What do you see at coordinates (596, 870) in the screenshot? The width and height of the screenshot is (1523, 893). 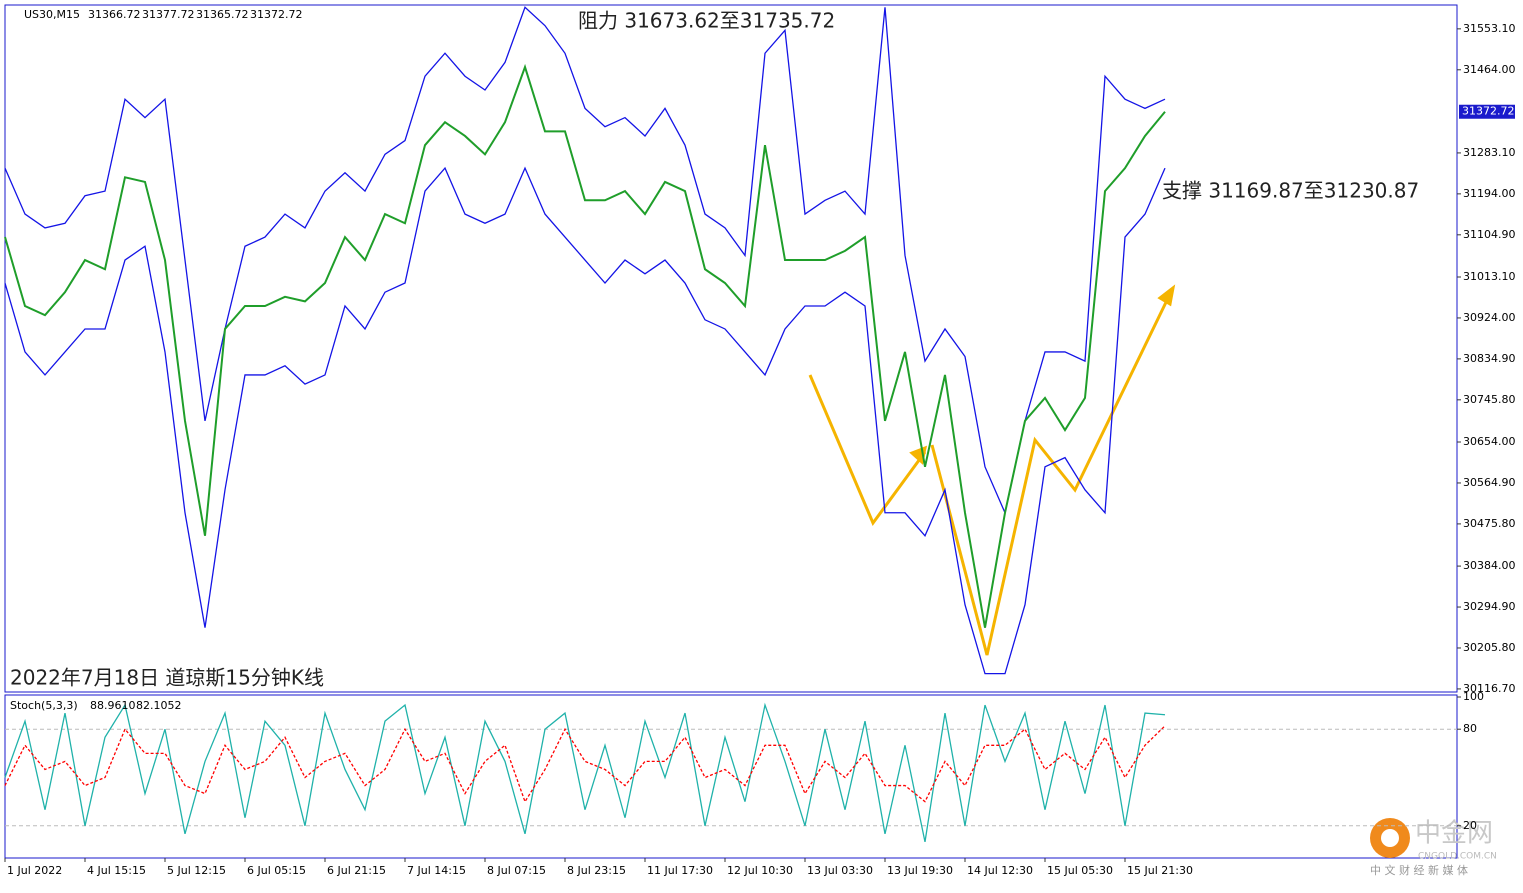 I see `x-tick-label: 8 Jul 23:15` at bounding box center [596, 870].